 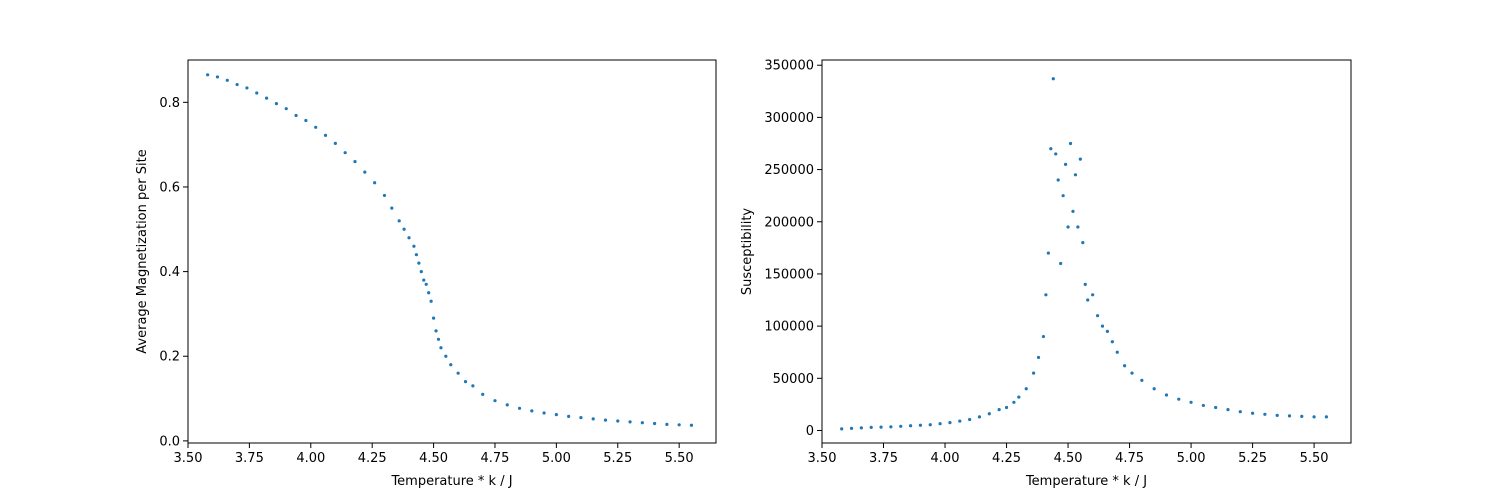 I want to click on magnetization-x-tick-label: 4.25, so click(x=372, y=458).